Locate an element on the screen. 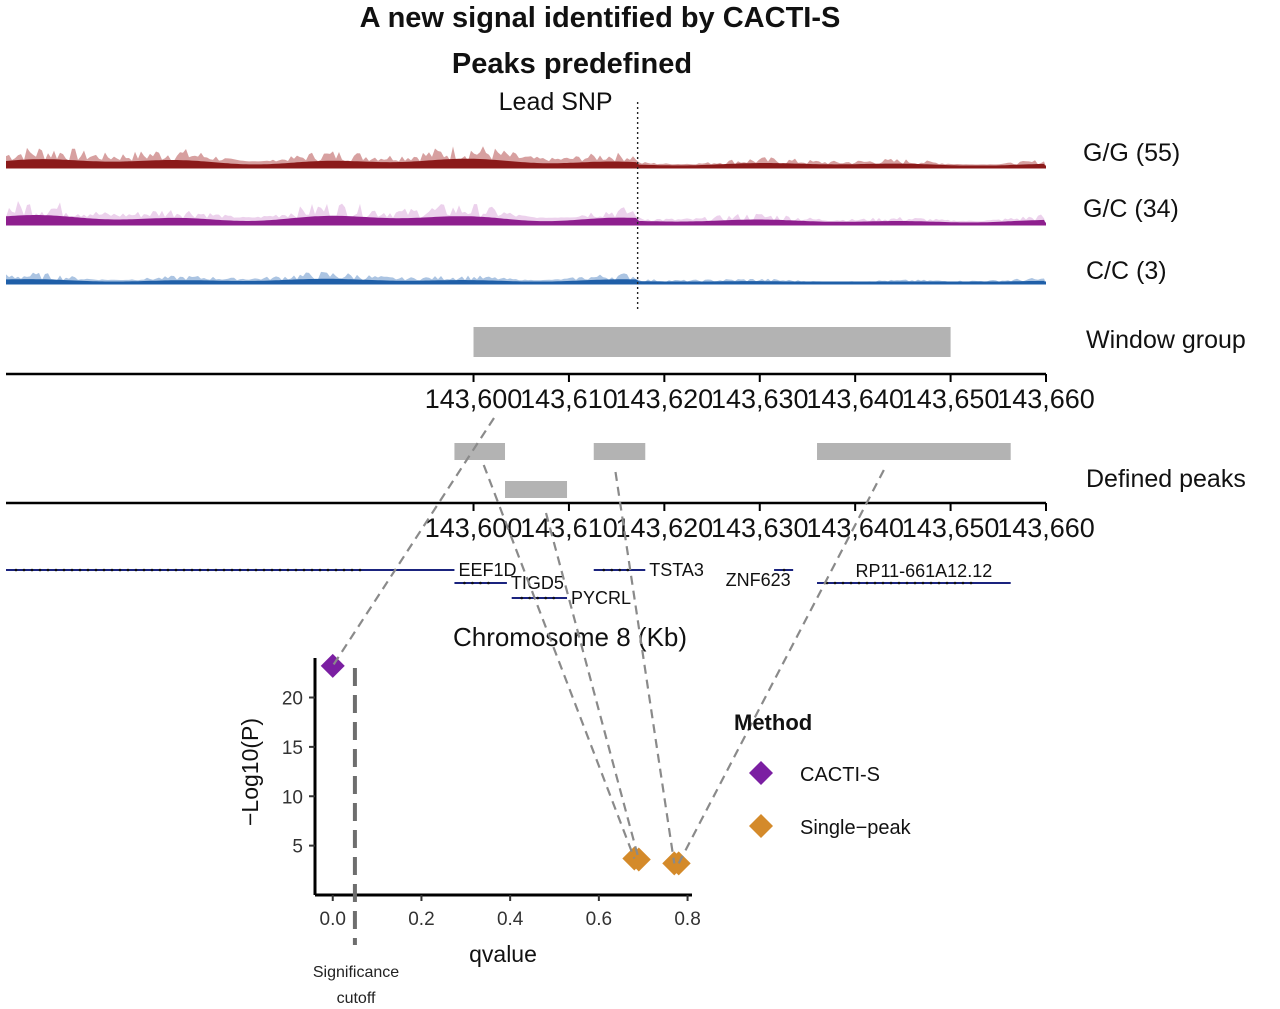 The image size is (1280, 1009). coverage-tracks is located at coordinates (526, 215).